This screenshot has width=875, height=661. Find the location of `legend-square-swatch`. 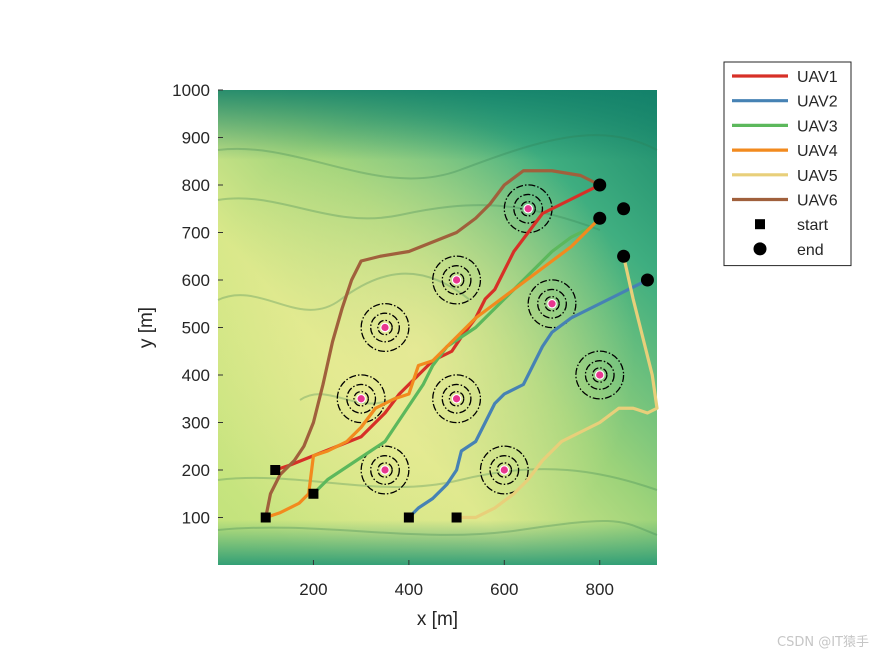

legend-square-swatch is located at coordinates (760, 224).